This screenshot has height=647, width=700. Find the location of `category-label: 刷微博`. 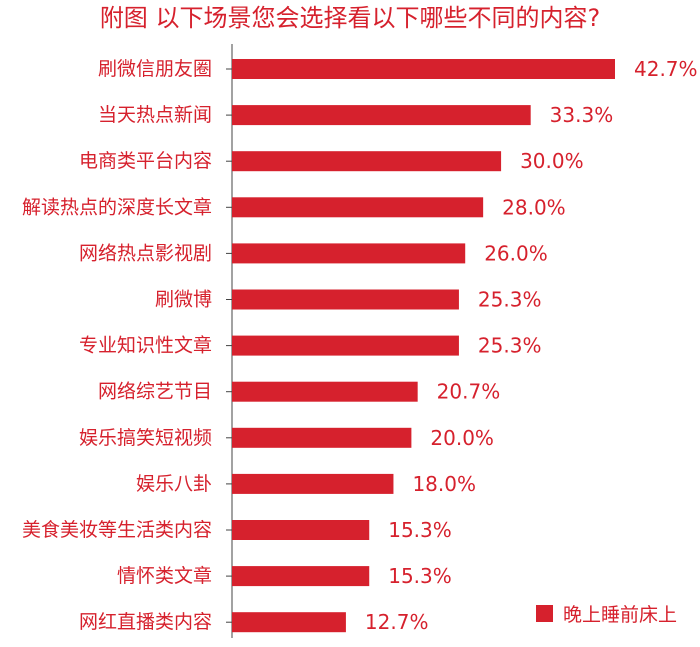

category-label: 刷微博 is located at coordinates (183, 300).